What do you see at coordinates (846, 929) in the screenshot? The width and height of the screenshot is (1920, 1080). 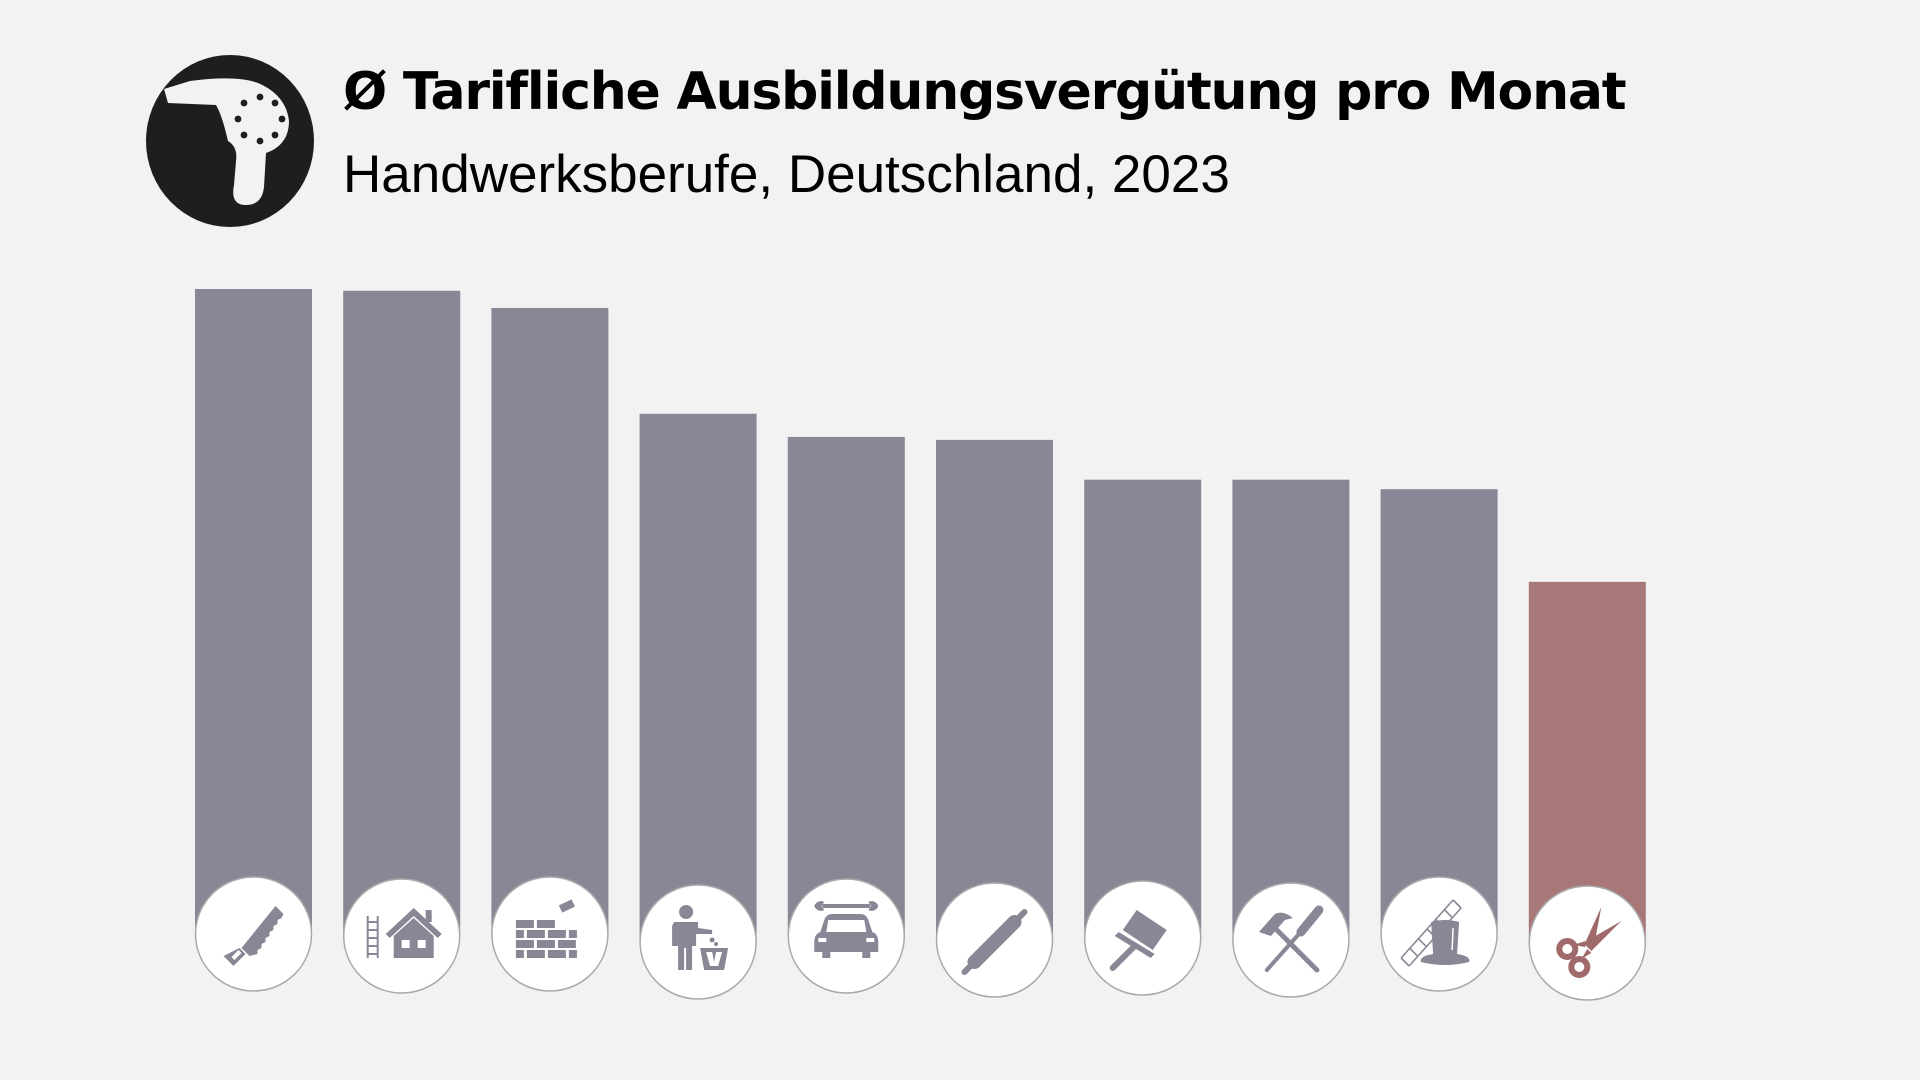 I see `car-wrench-icon` at bounding box center [846, 929].